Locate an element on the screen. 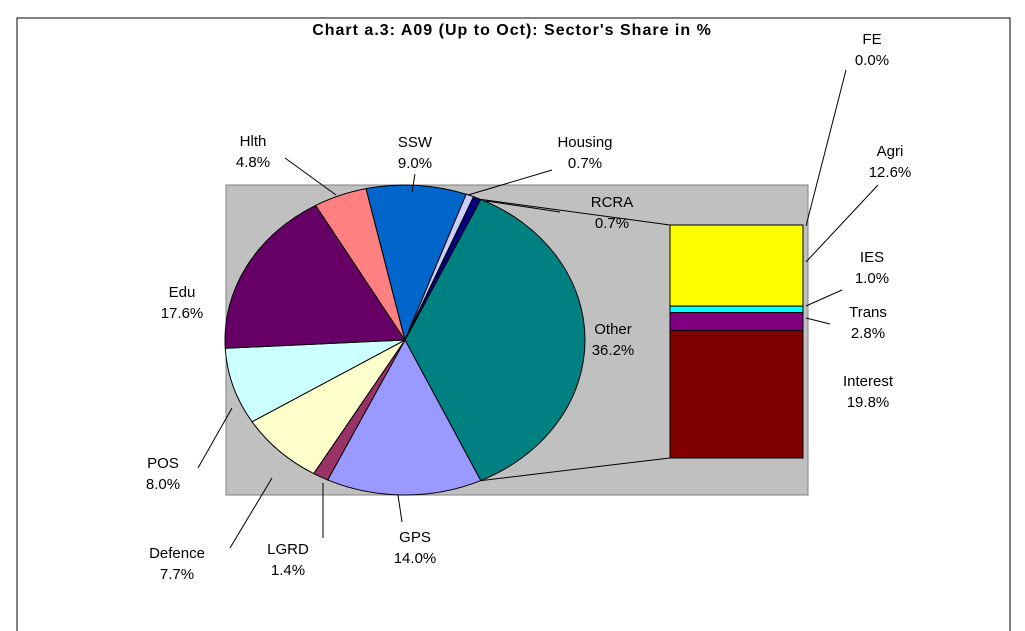 Image resolution: width=1025 pixels, height=631 pixels. bar-label: Agri is located at coordinates (890, 151).